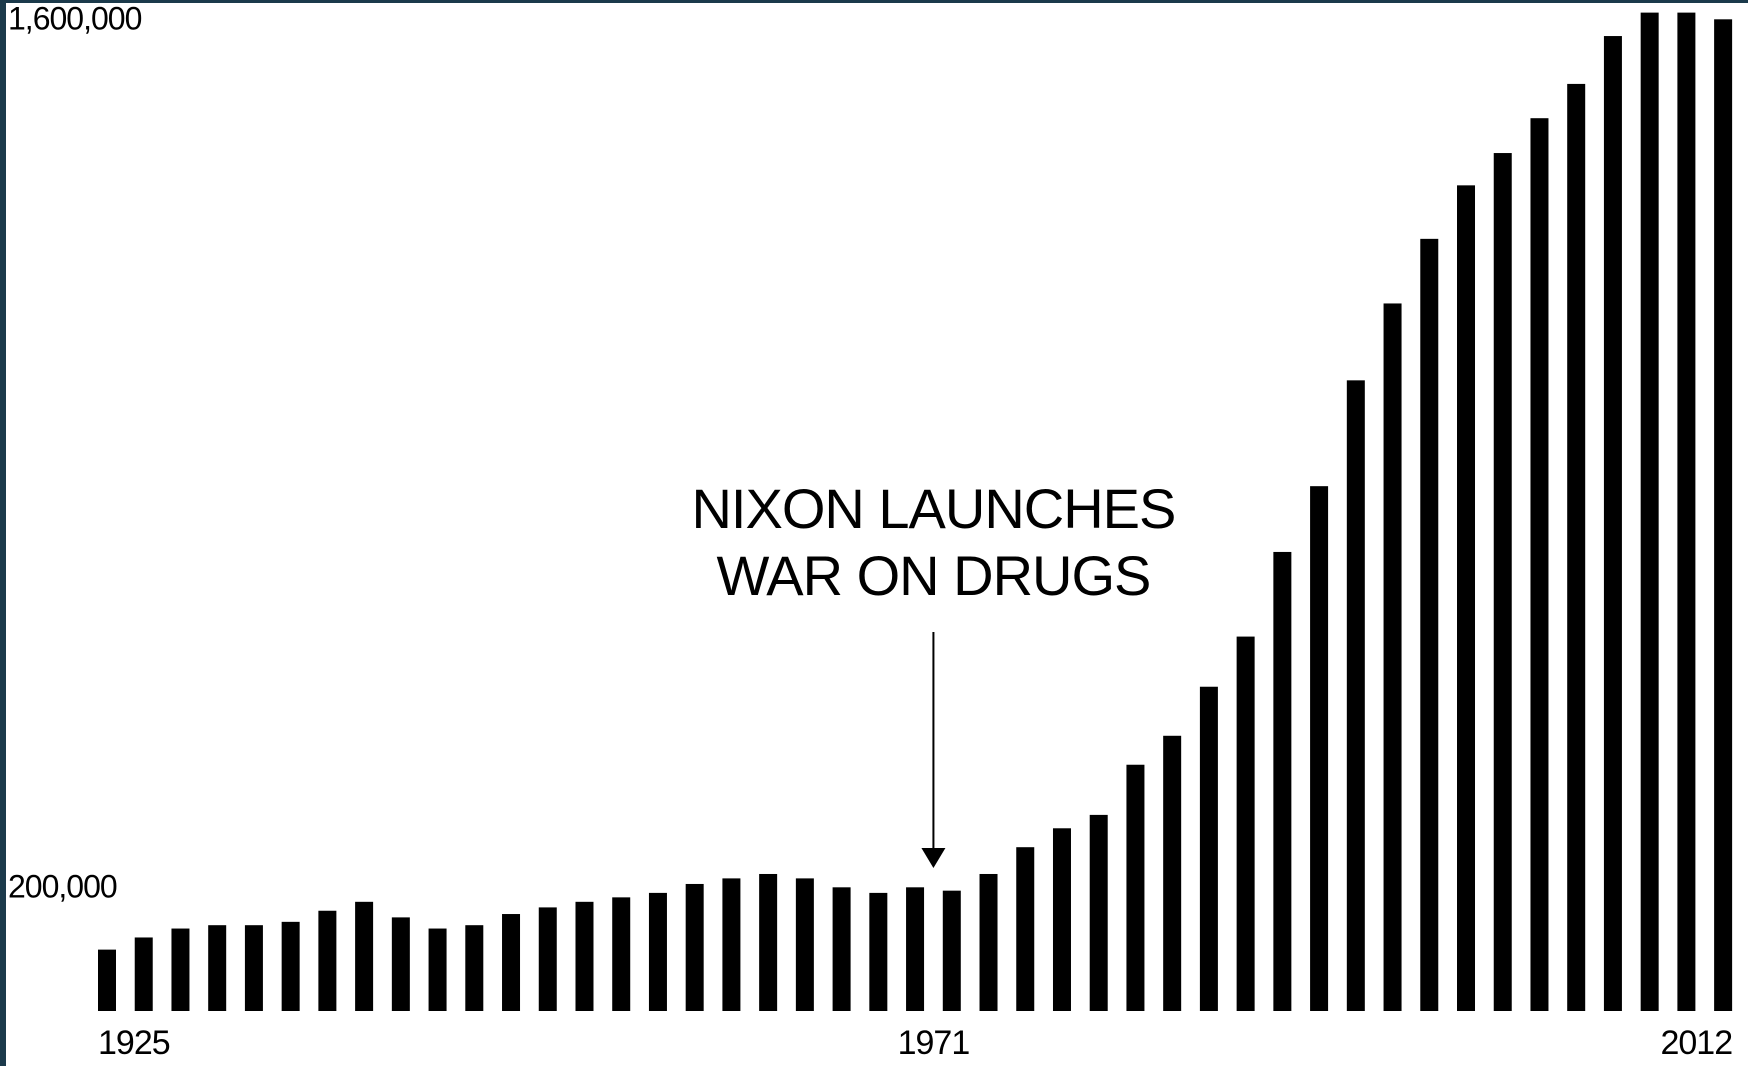 Image resolution: width=1748 pixels, height=1066 pixels. I want to click on x-tick-label: 2012, so click(1696, 1043).